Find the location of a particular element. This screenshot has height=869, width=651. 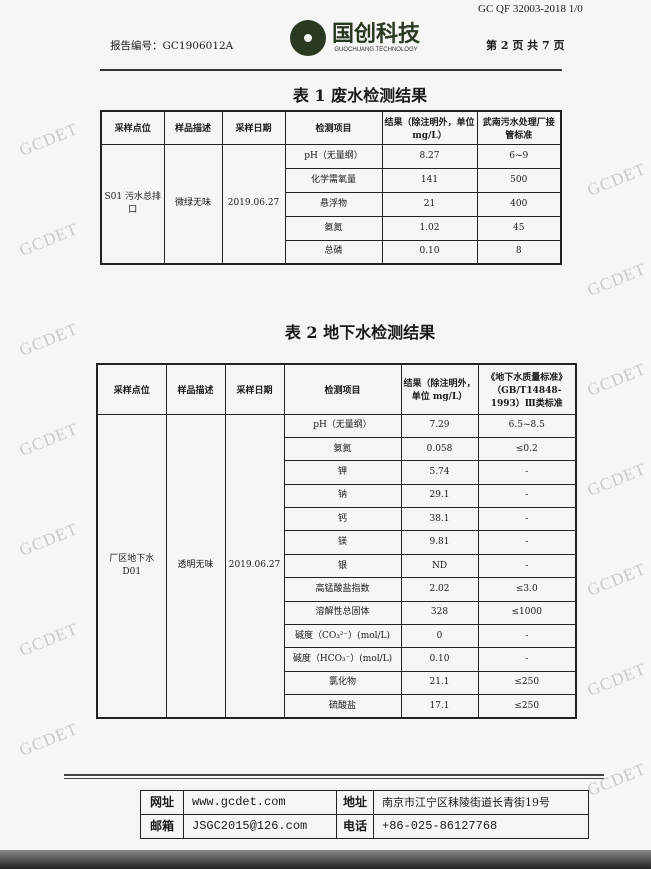

standard-limit: ≤3.0 is located at coordinates (527, 589).